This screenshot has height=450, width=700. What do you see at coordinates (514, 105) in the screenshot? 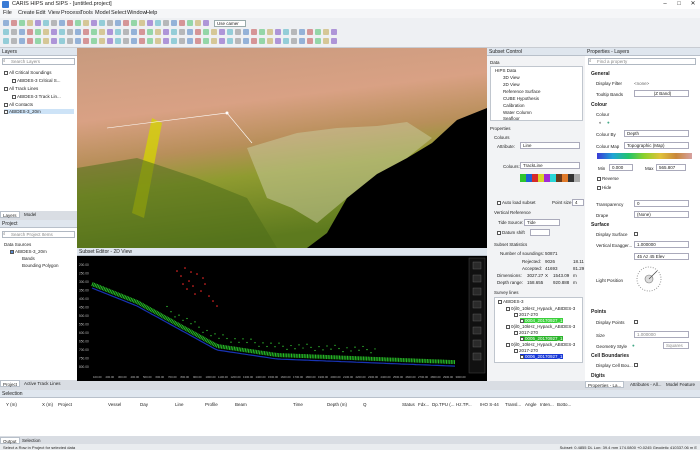
I see `tree-calibration: Calibration` at bounding box center [514, 105].